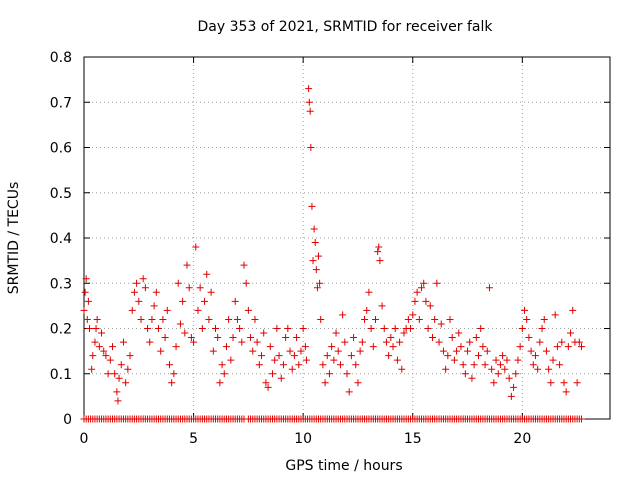 The width and height of the screenshot is (640, 480). Describe the element at coordinates (84, 439) in the screenshot. I see `x-tick-label: 0` at that location.